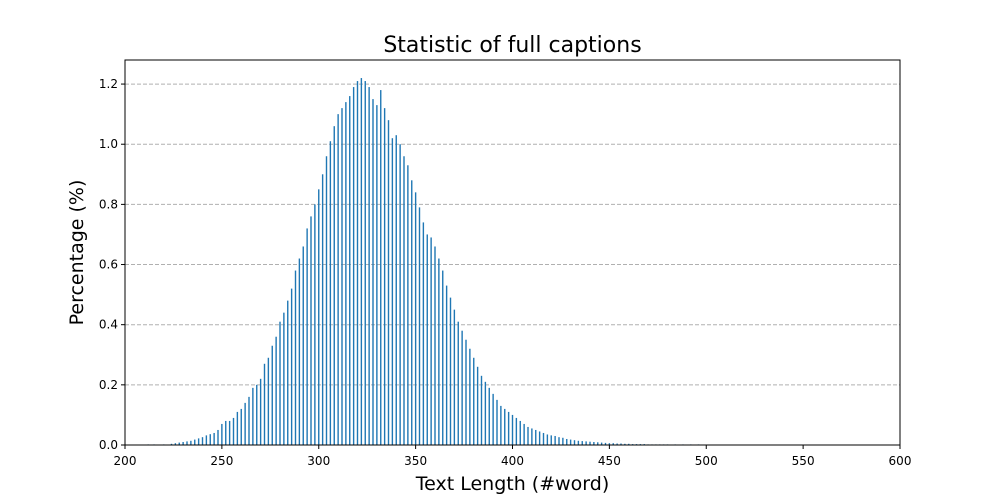 The height and width of the screenshot is (500, 1000). What do you see at coordinates (221, 461) in the screenshot?
I see `x-tick-label-1: 250` at bounding box center [221, 461].